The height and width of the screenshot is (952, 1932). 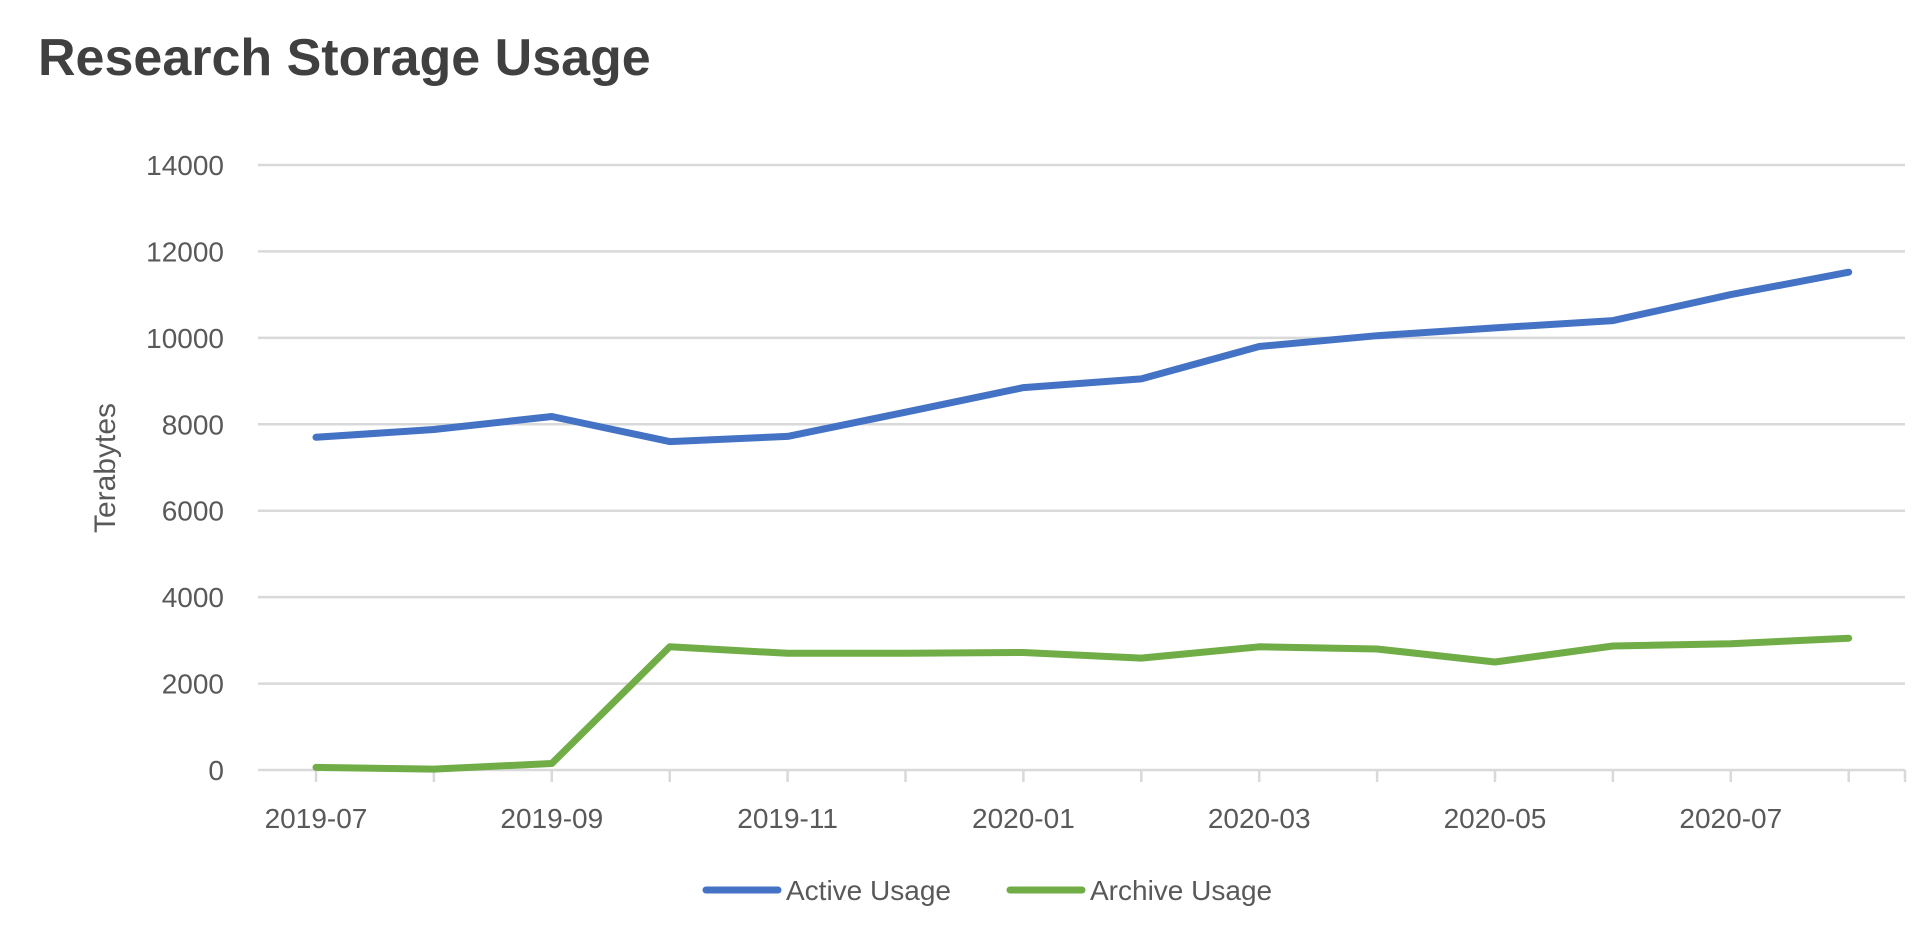 I want to click on legend-label: Active Usage, so click(x=868, y=890).